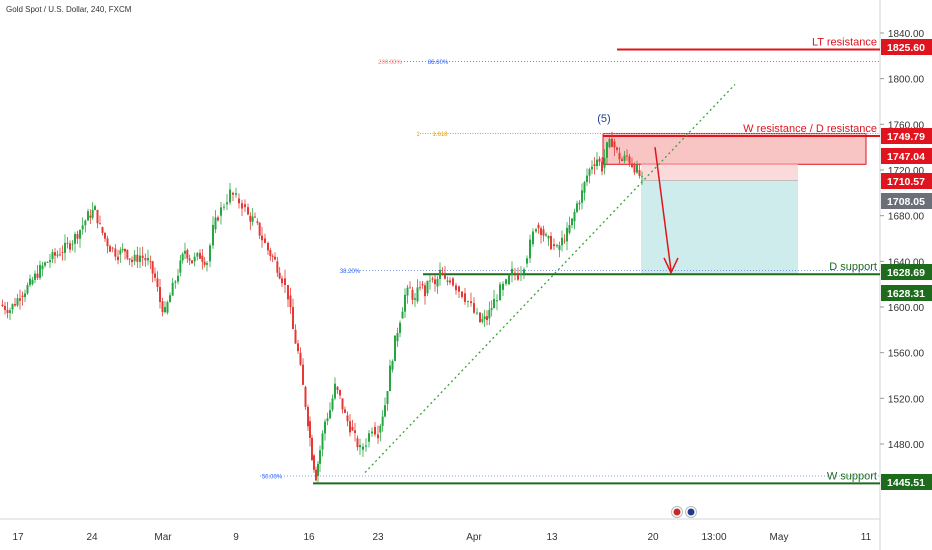 Image resolution: width=932 pixels, height=550 pixels. I want to click on price-tag-label: 1628.69, so click(906, 273).